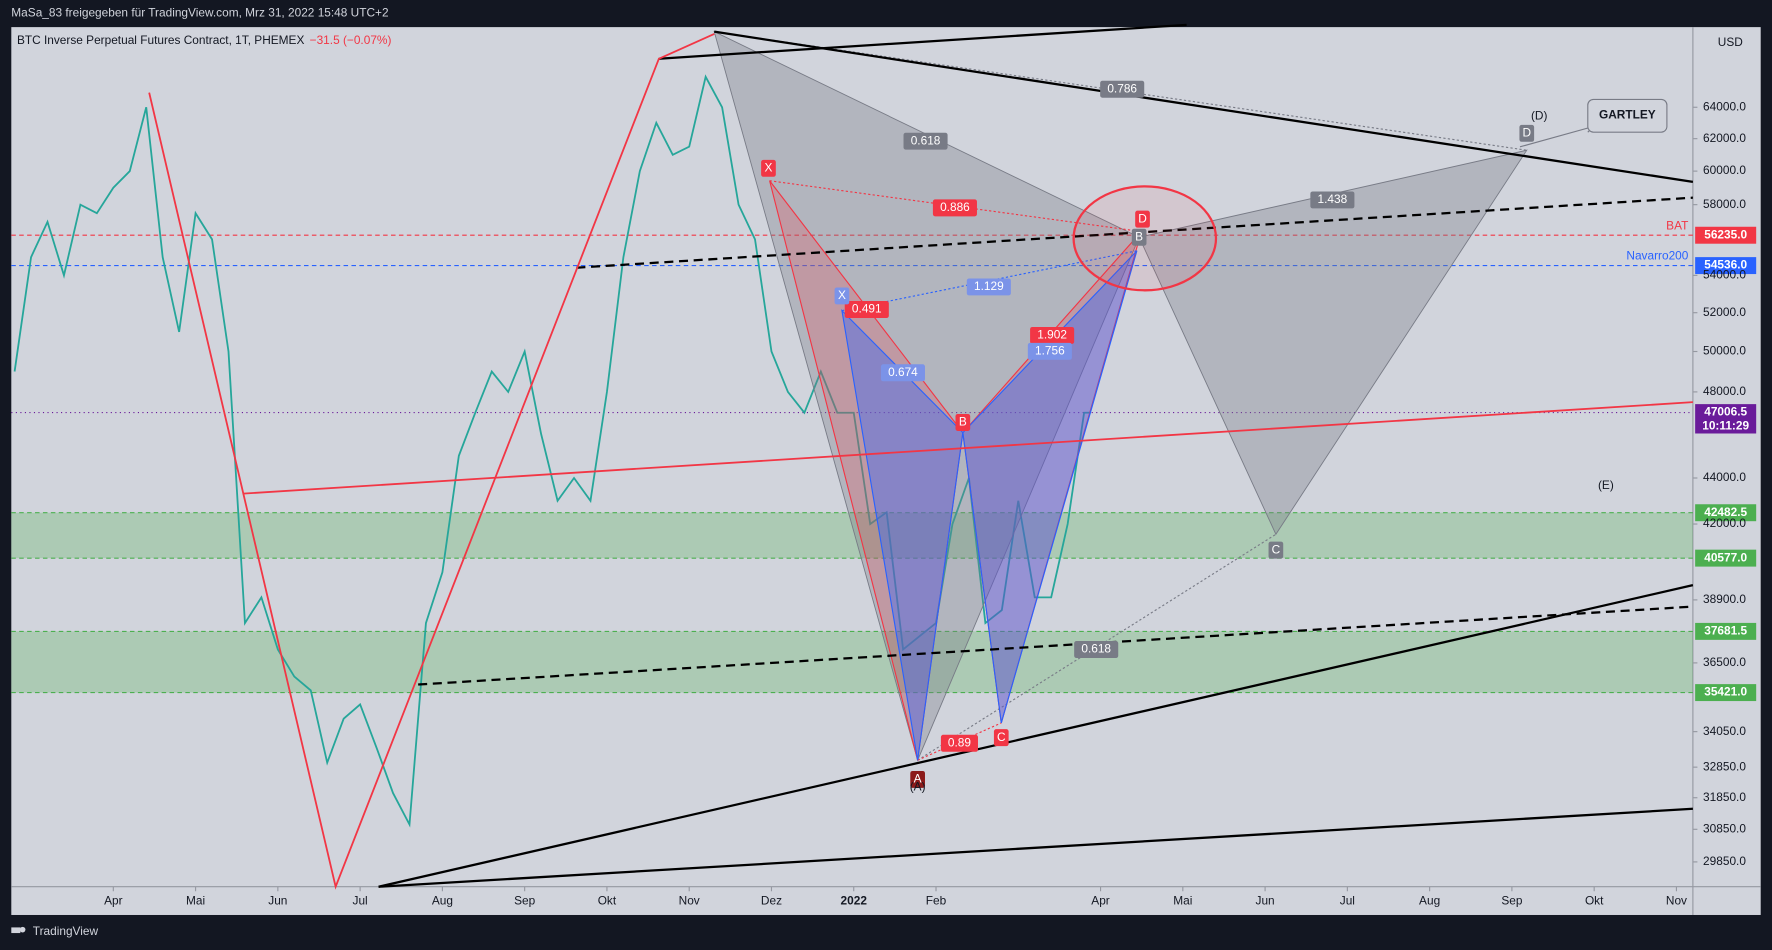 This screenshot has height=950, width=1772. What do you see at coordinates (1725, 412) in the screenshot?
I see `price-label-text: 47006.5` at bounding box center [1725, 412].